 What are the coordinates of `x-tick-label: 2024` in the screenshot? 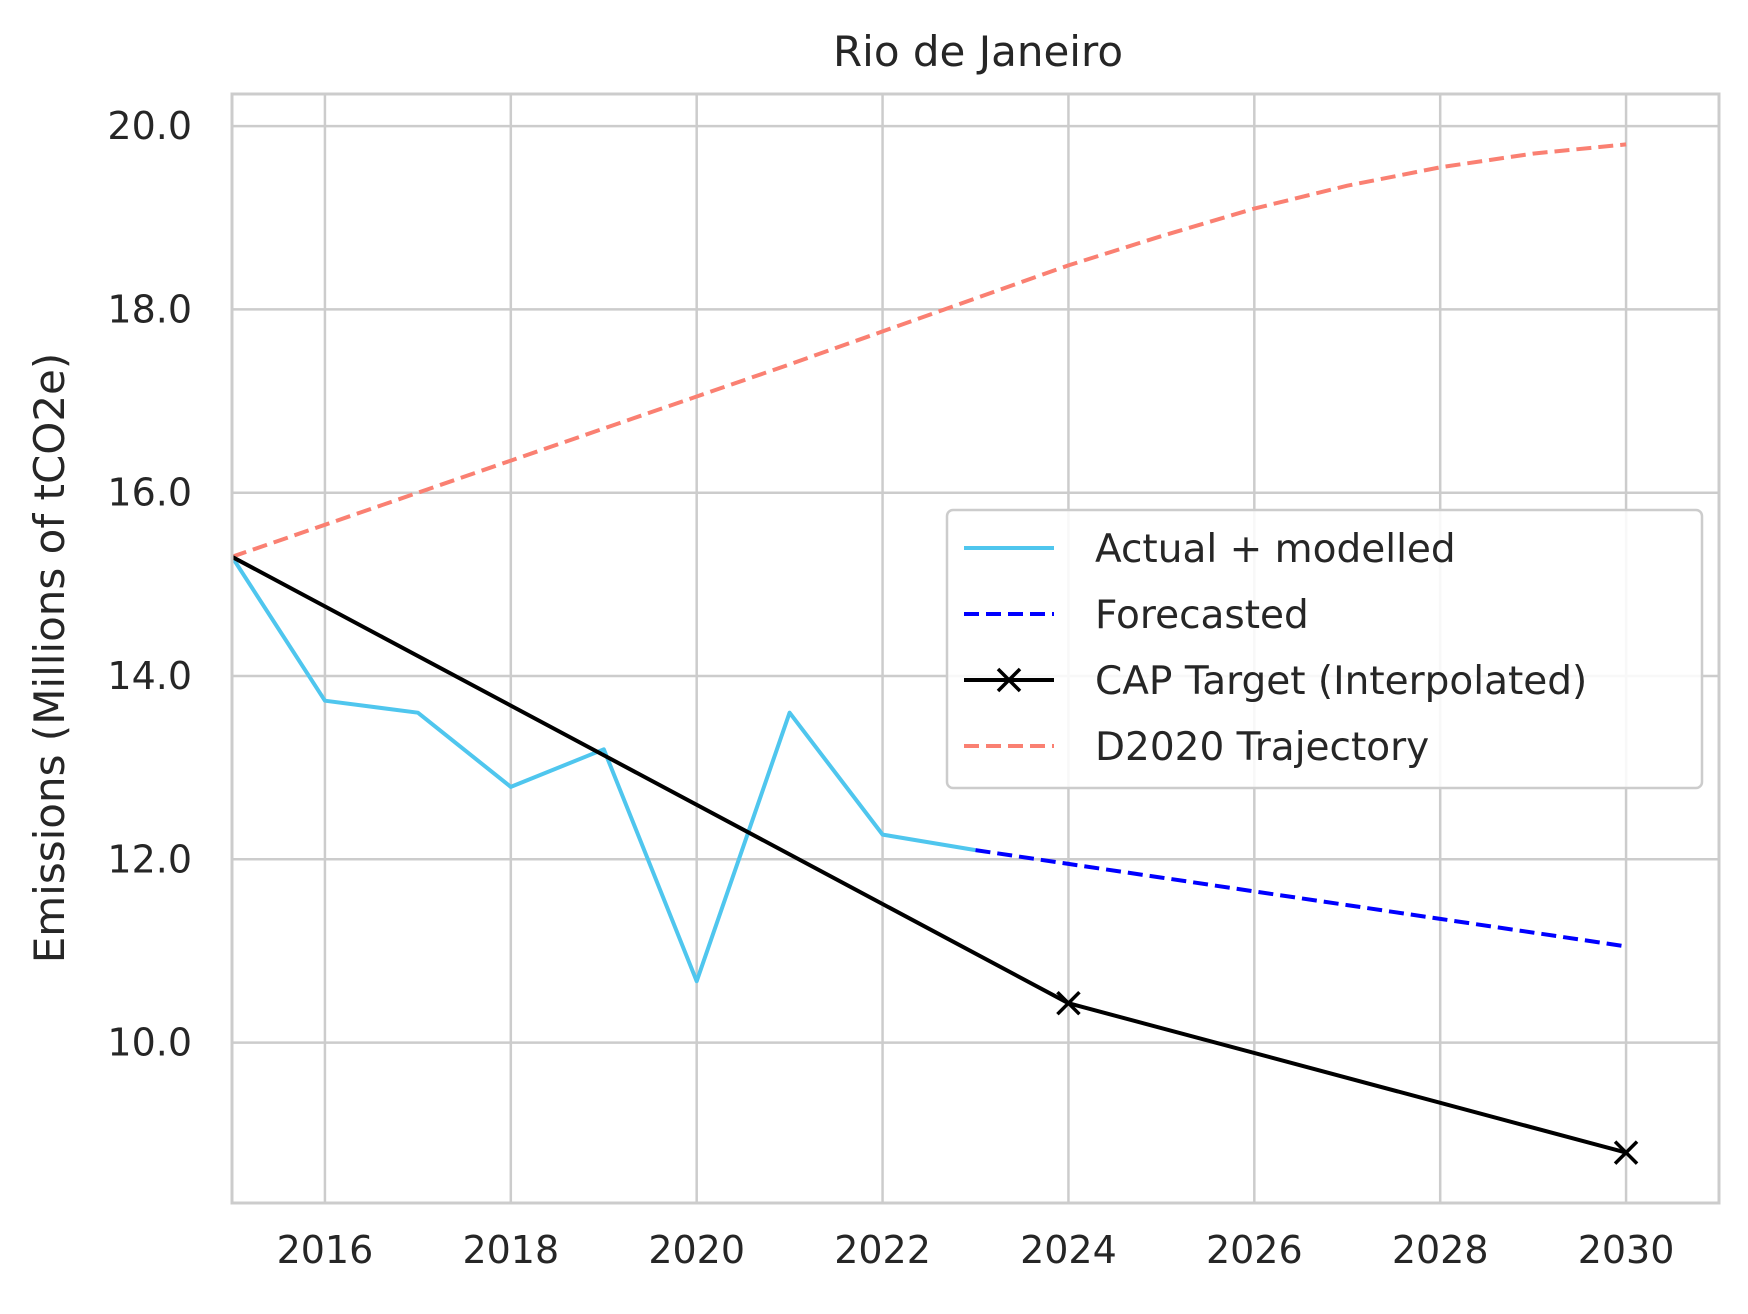 It's located at (1068, 1250).